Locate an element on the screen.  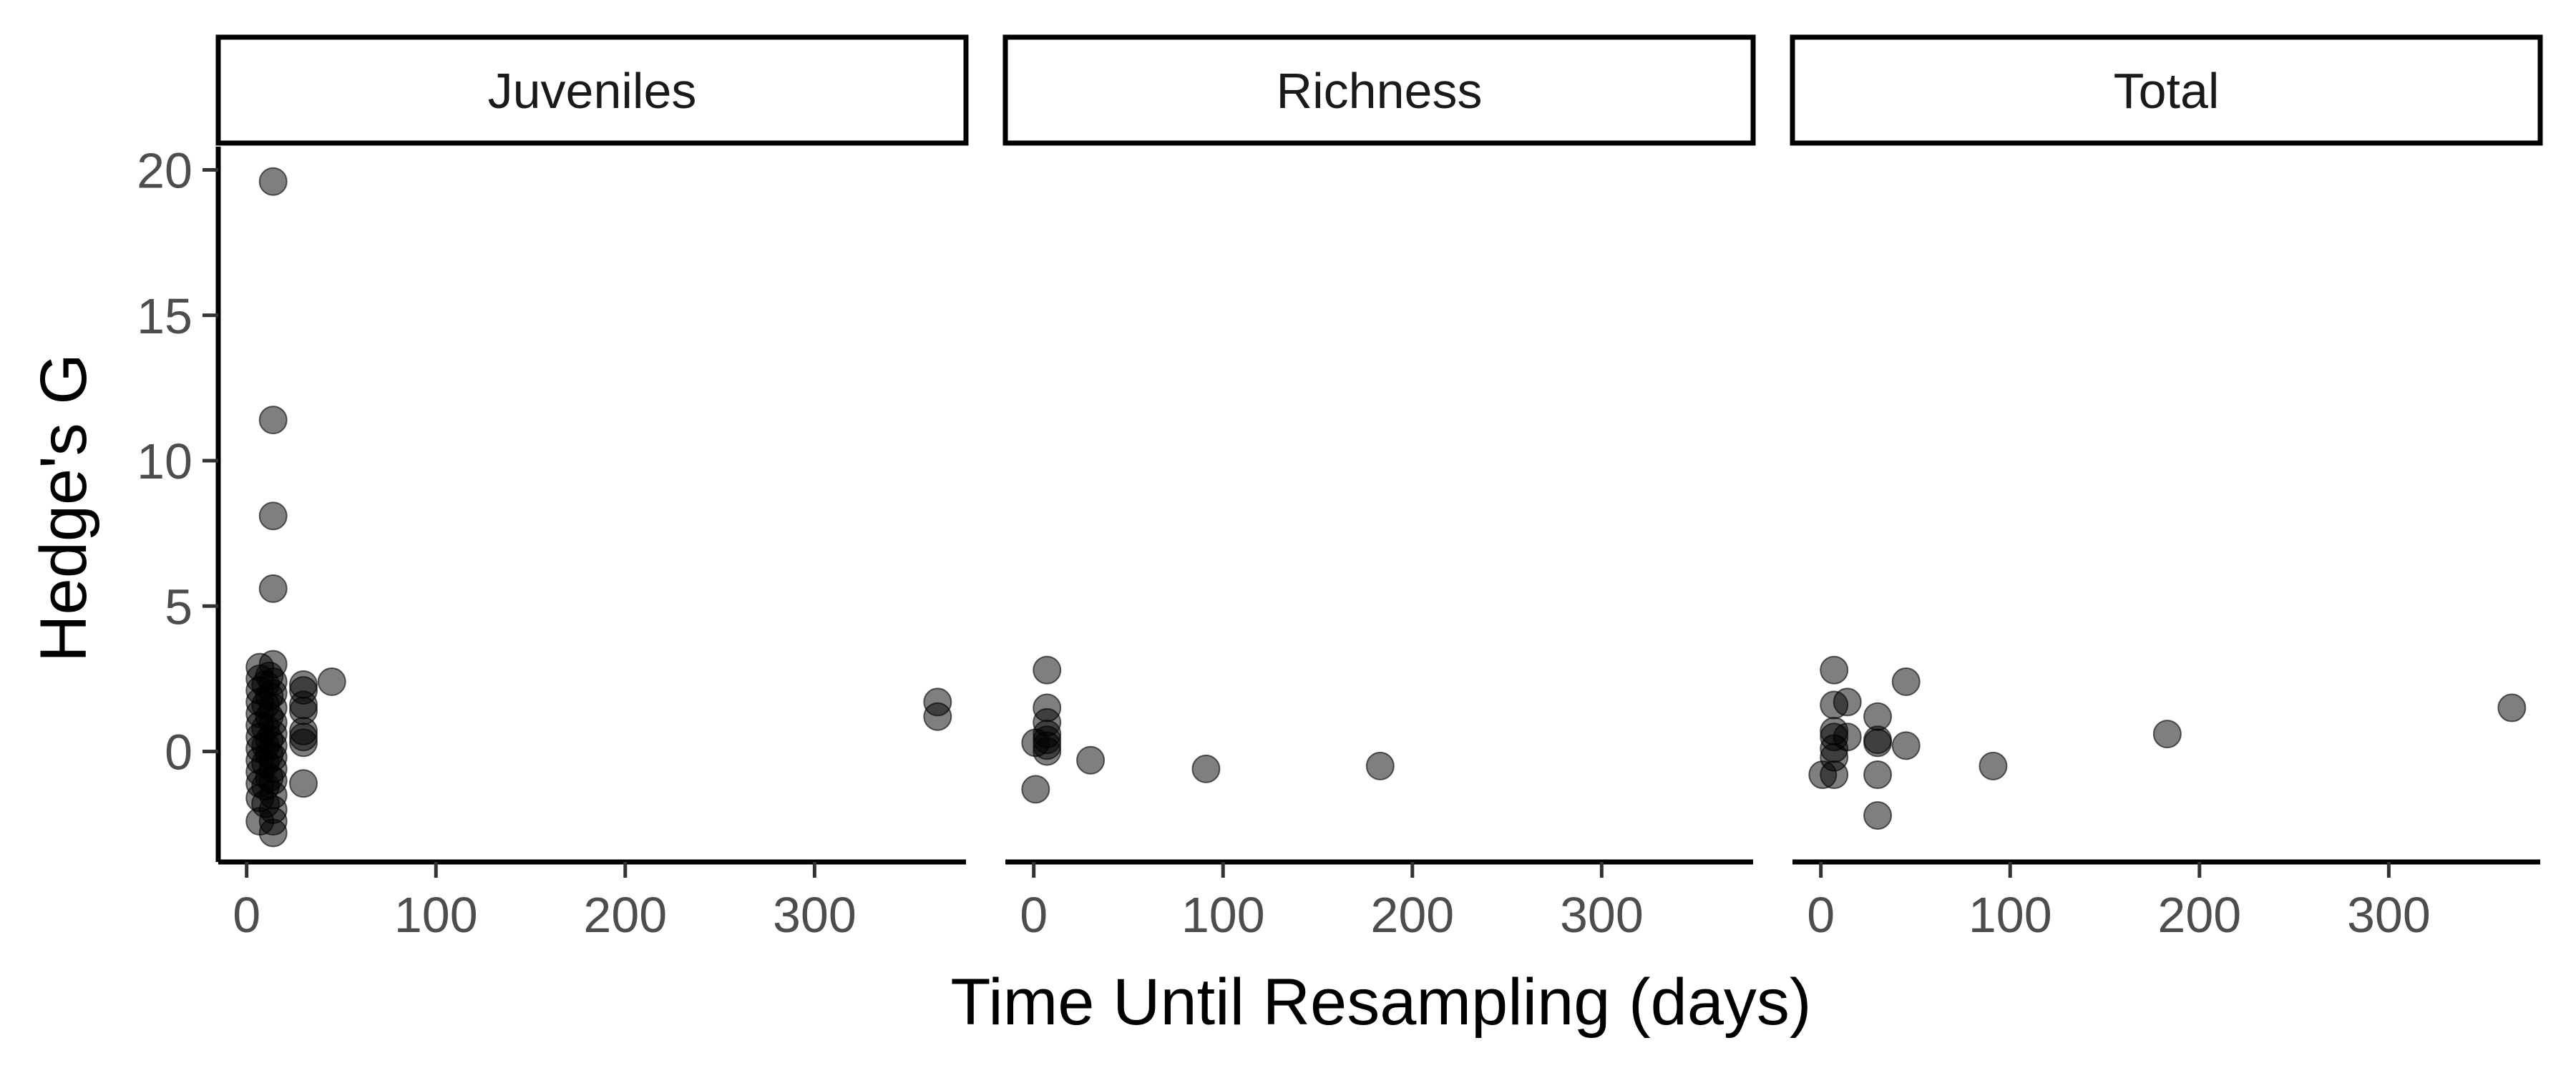
y-tick-label: 0 is located at coordinates (178, 752).